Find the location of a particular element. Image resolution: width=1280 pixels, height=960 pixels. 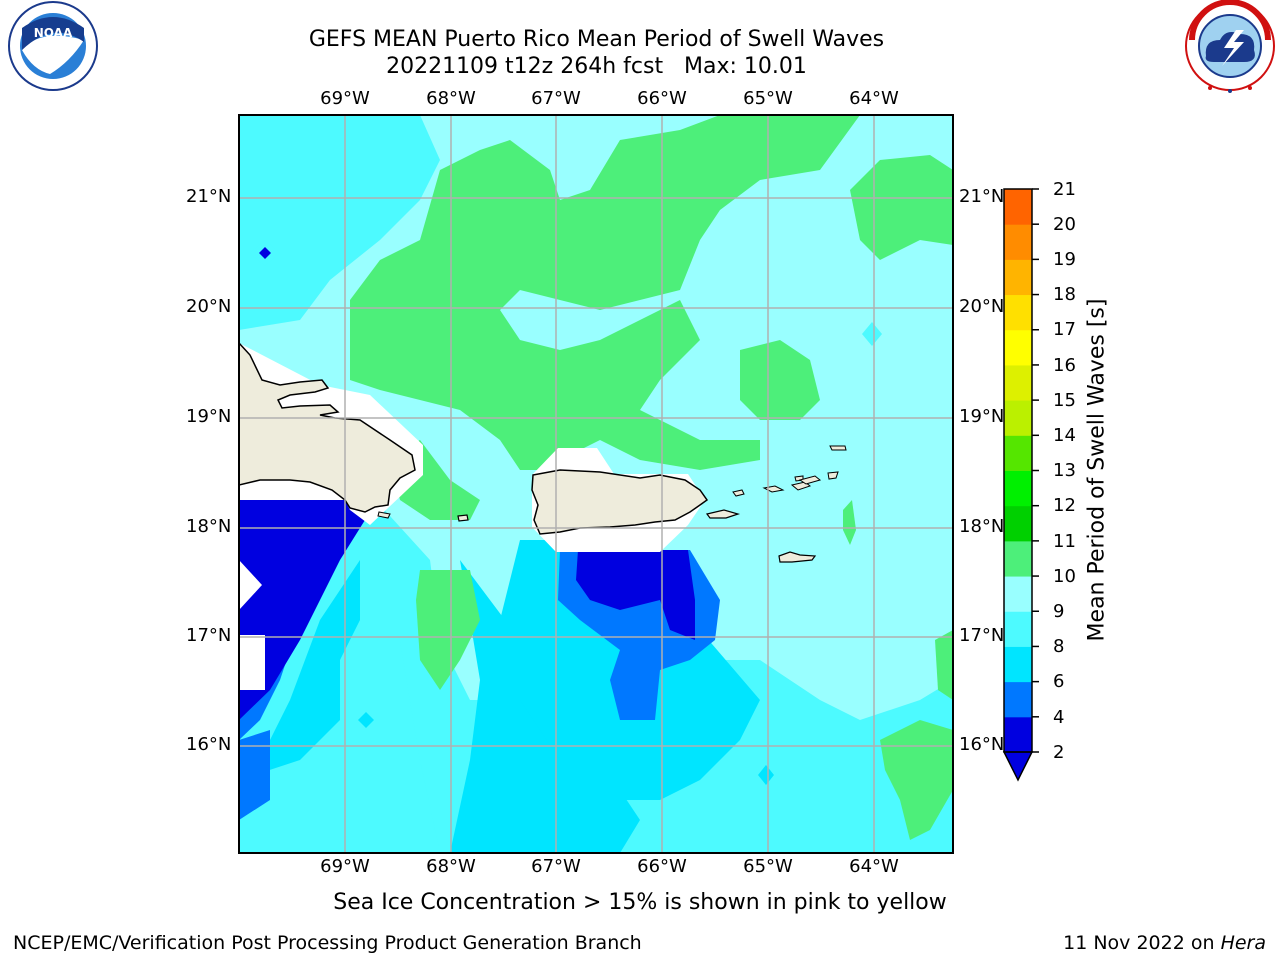

noaa-logo: NOAA is located at coordinates (53, 46).